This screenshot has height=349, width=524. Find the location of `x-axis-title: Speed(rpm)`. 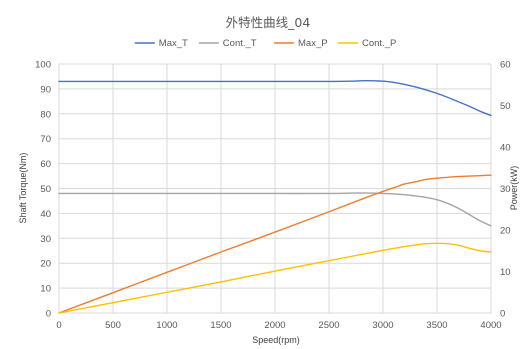

x-axis-title: Speed(rpm) is located at coordinates (276, 340).